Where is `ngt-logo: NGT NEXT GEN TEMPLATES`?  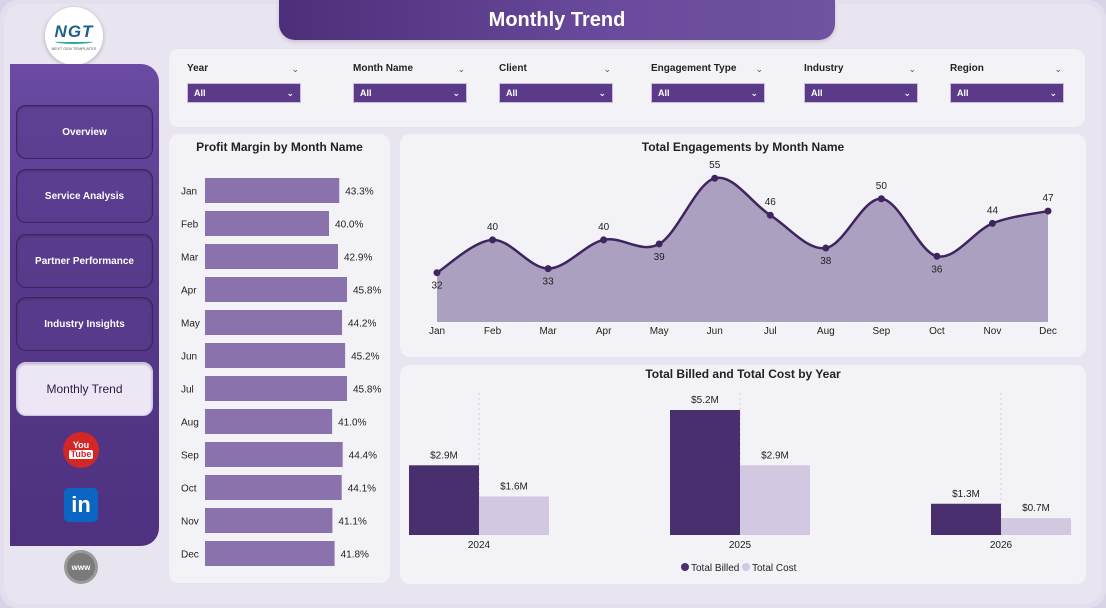
ngt-logo: NGT NEXT GEN TEMPLATES is located at coordinates (74, 36).